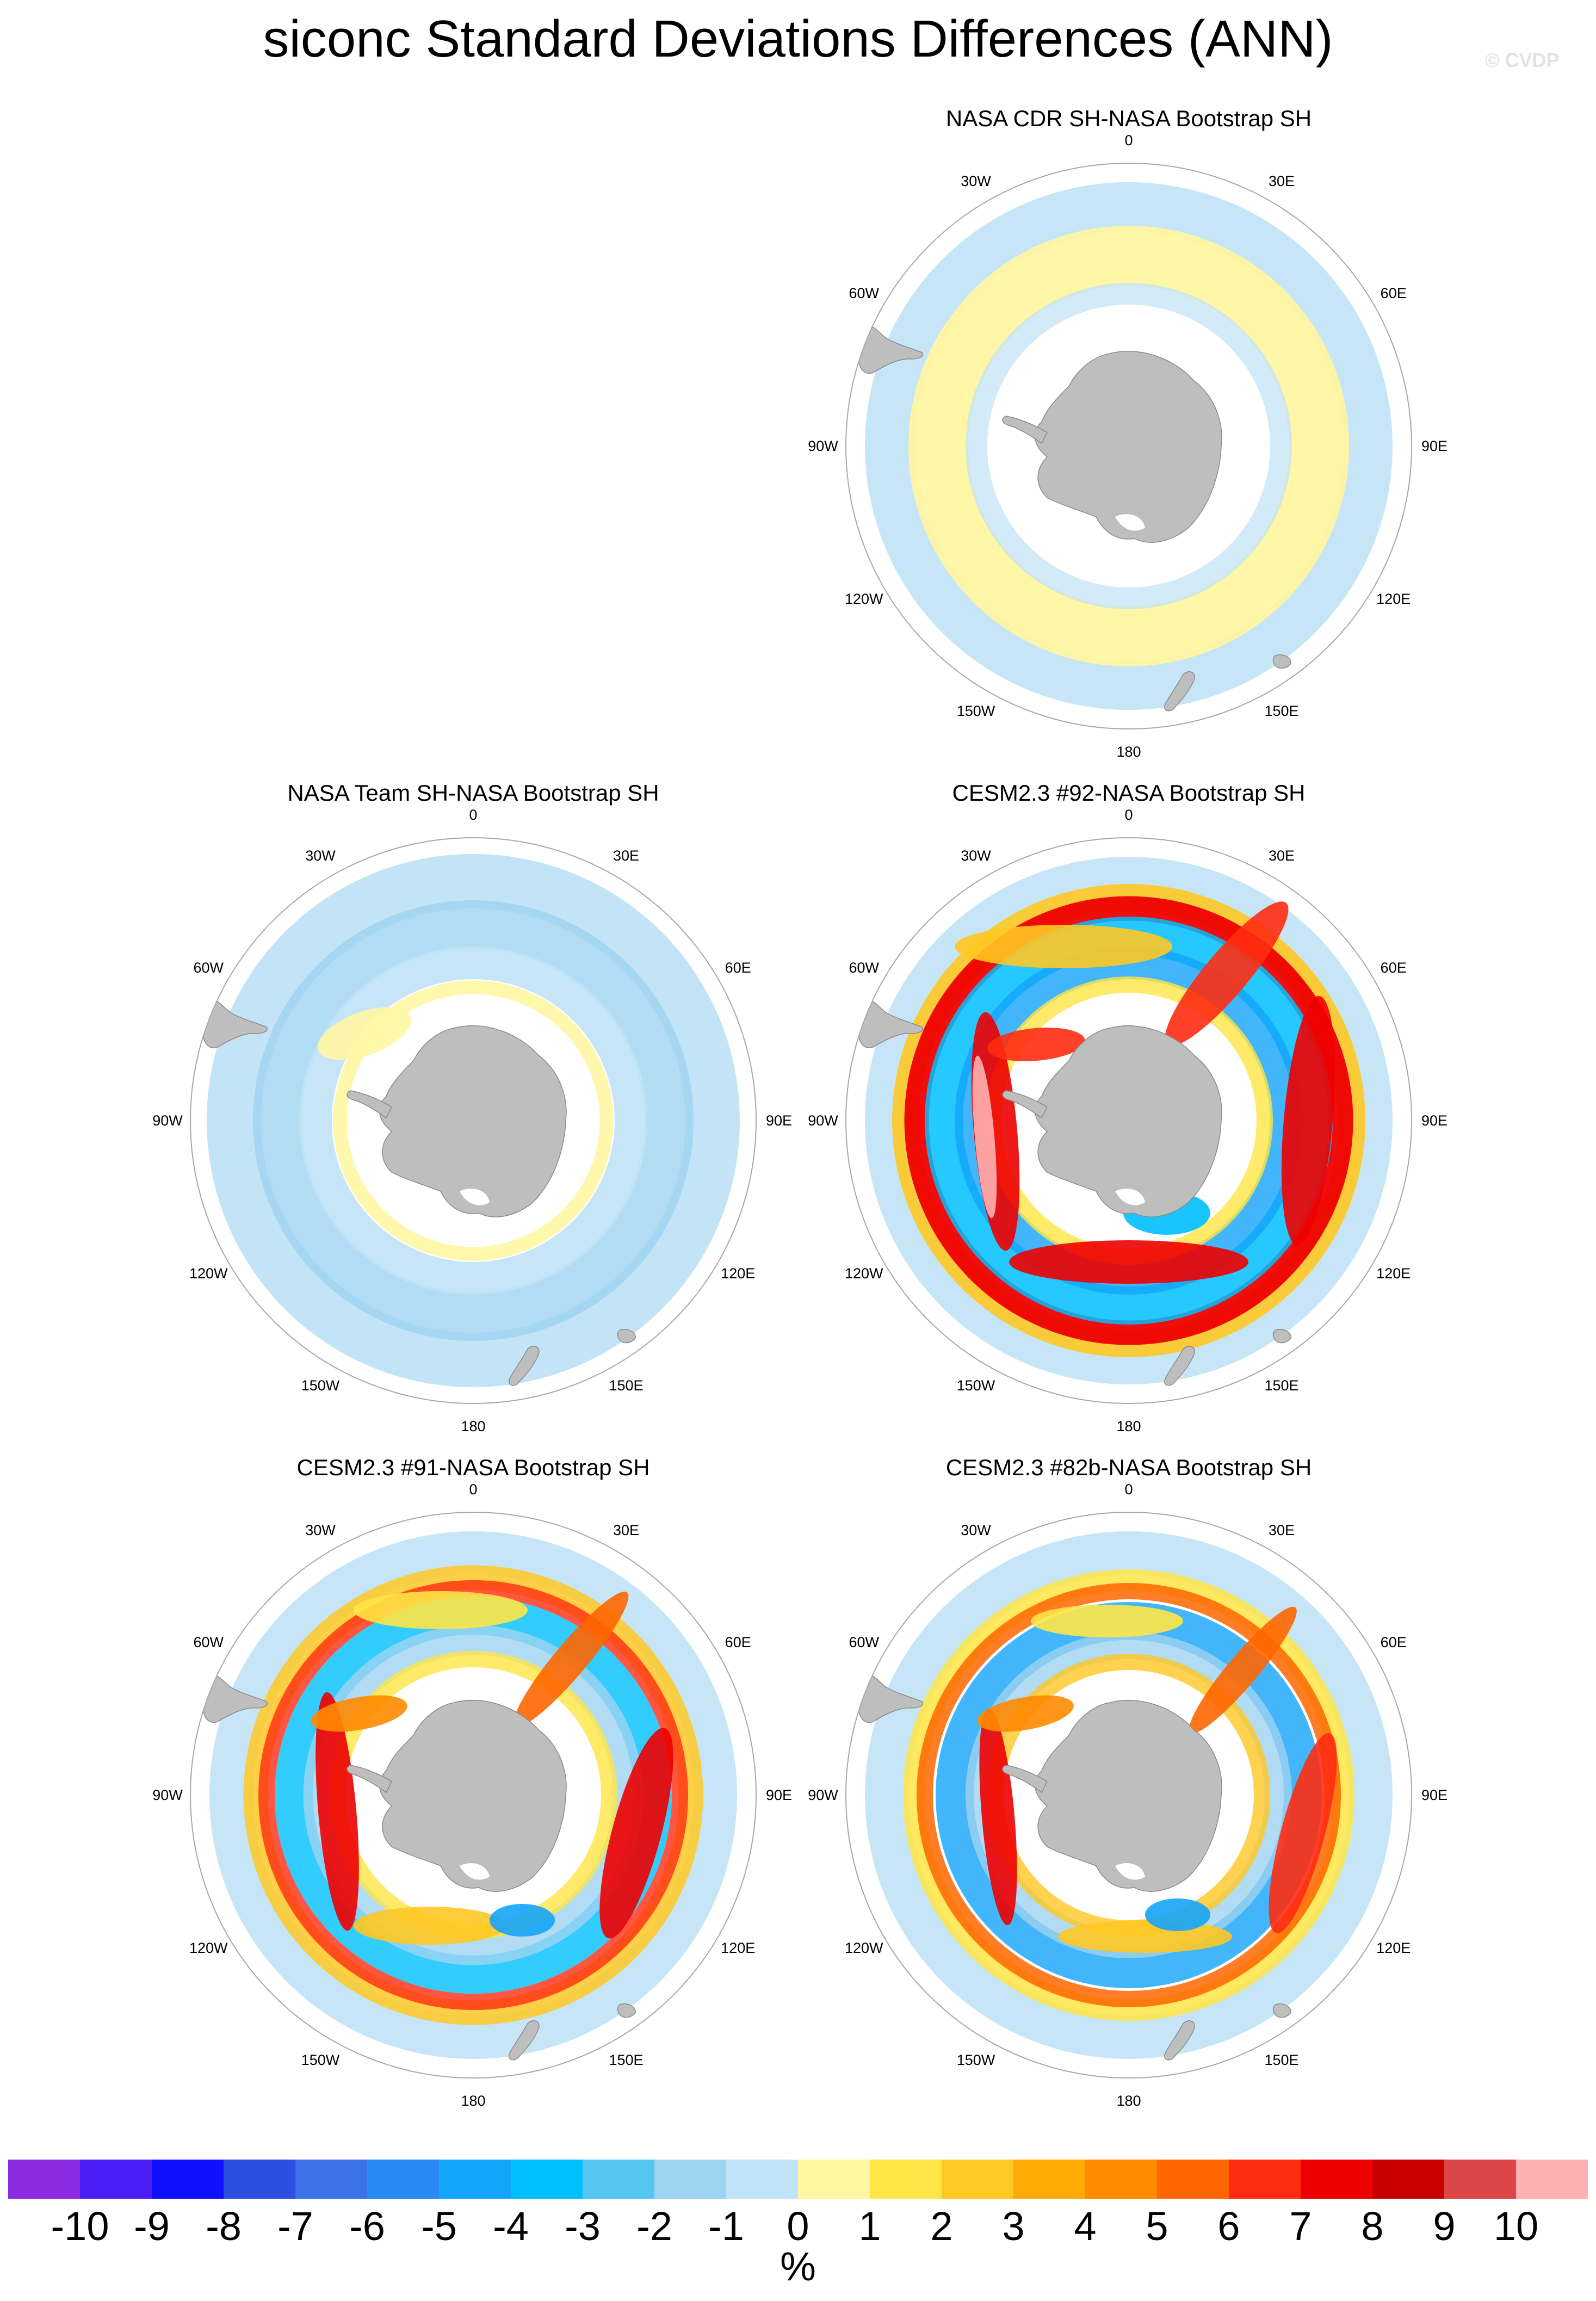 The height and width of the screenshot is (2301, 1596). What do you see at coordinates (798, 2226) in the screenshot?
I see `colorbar-tick-label: 0` at bounding box center [798, 2226].